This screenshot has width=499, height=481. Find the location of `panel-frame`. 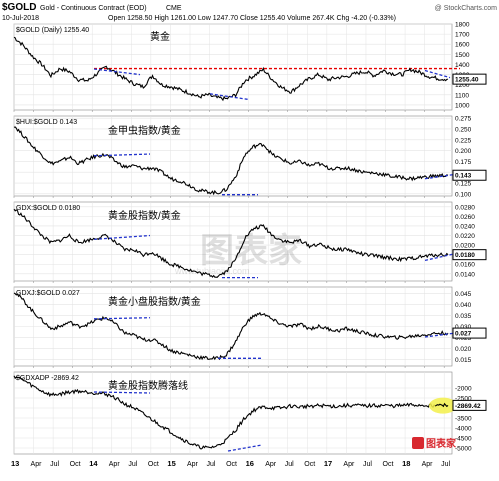

panel-frame is located at coordinates (233, 241).